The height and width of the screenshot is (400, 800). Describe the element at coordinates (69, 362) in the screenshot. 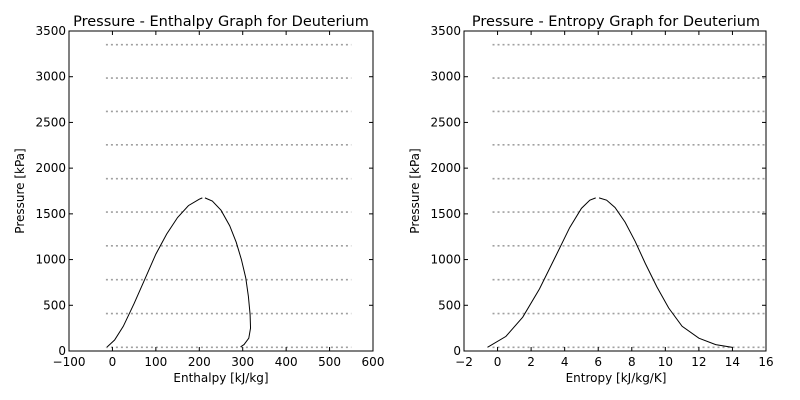

I see `x-tick-label: −100` at that location.